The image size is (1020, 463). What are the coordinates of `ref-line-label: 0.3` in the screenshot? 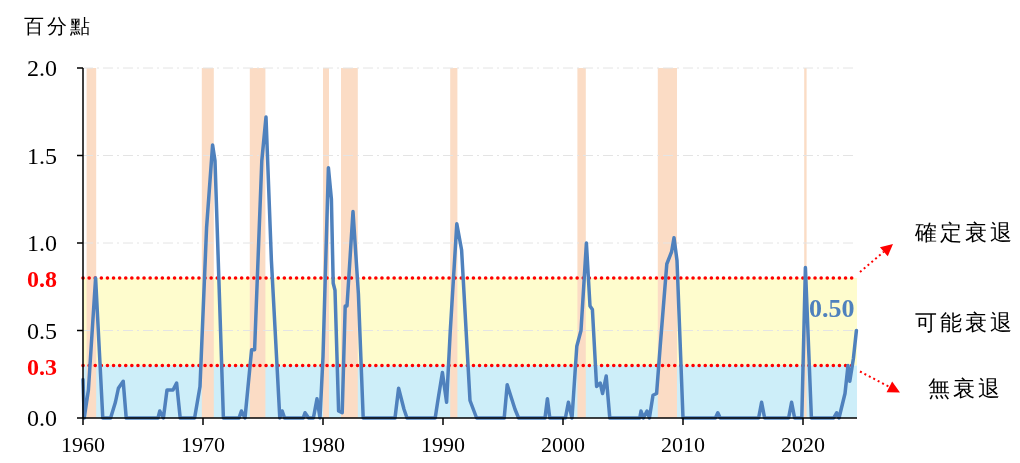 It's located at (42, 366).